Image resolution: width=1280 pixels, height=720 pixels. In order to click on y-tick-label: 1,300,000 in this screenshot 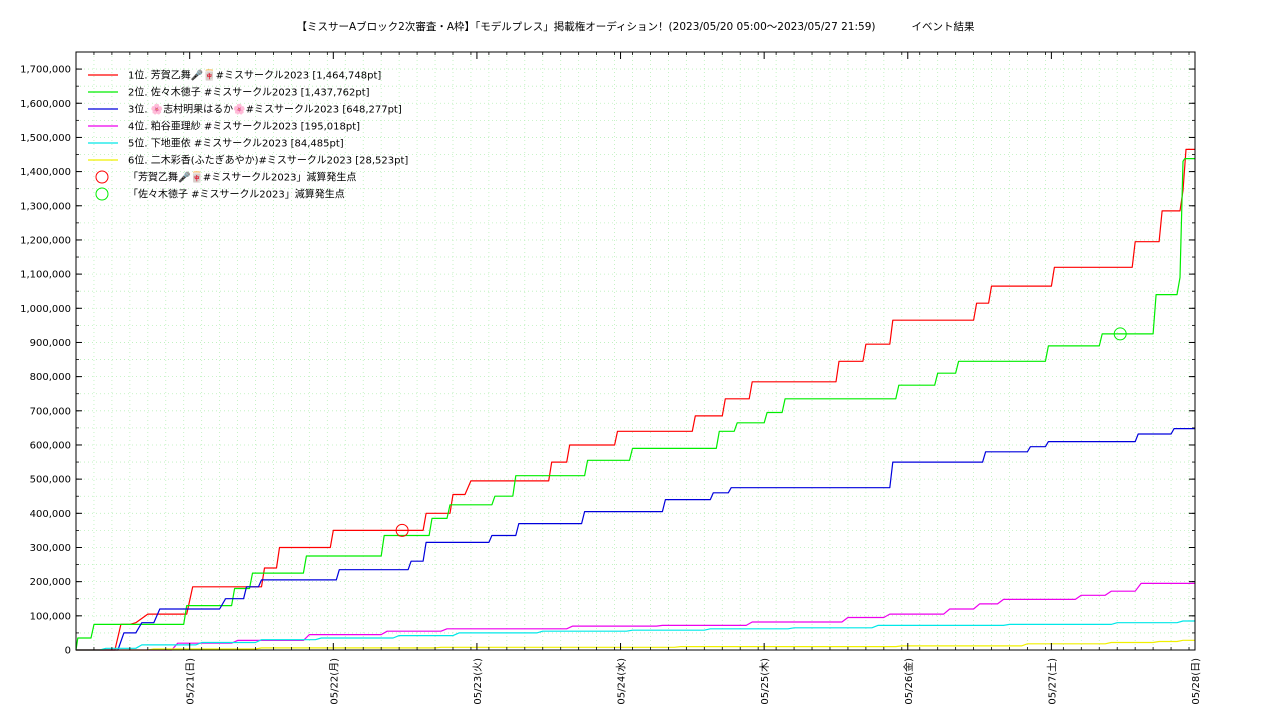, I will do `click(45, 206)`.